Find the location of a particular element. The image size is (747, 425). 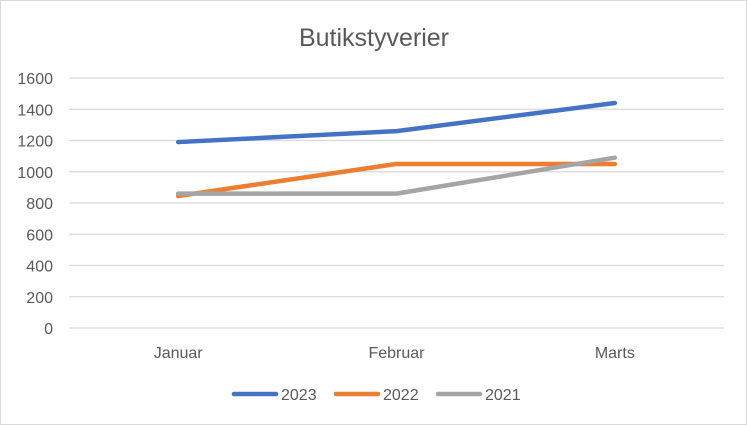

y-tick-label: 1200 is located at coordinates (35, 142).